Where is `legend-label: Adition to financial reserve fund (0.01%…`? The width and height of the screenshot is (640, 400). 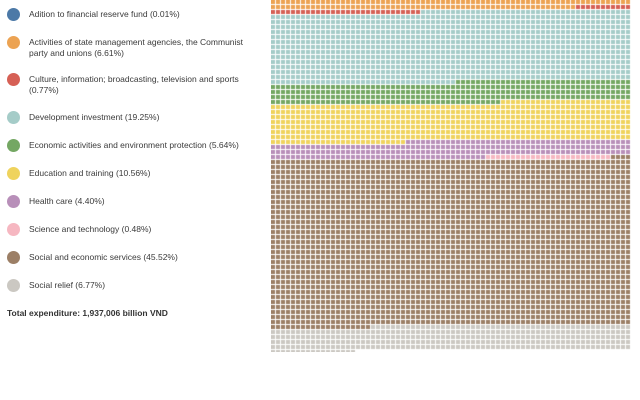
legend-label: Adition to financial reserve fund (0.01%… is located at coordinates (104, 14).